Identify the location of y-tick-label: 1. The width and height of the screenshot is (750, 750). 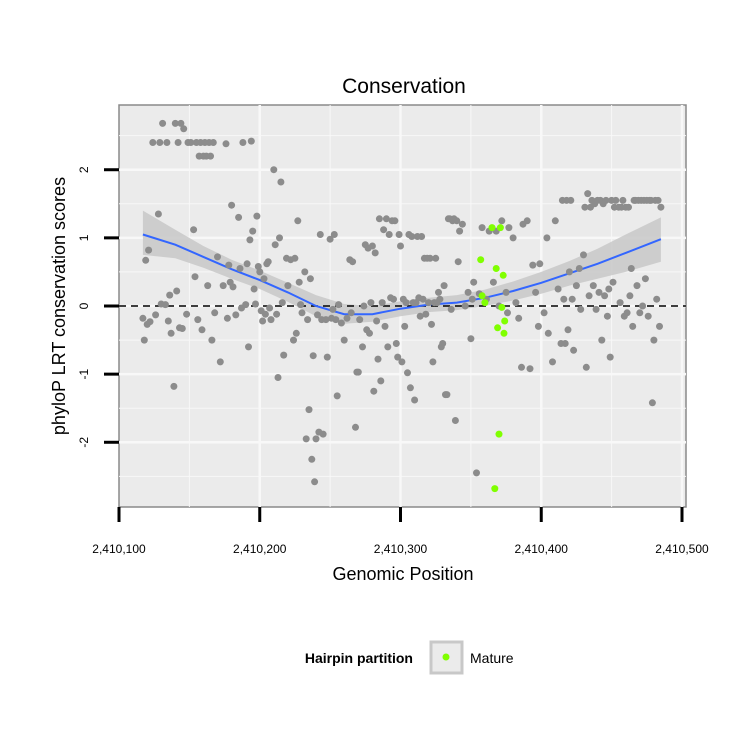
(84, 237).